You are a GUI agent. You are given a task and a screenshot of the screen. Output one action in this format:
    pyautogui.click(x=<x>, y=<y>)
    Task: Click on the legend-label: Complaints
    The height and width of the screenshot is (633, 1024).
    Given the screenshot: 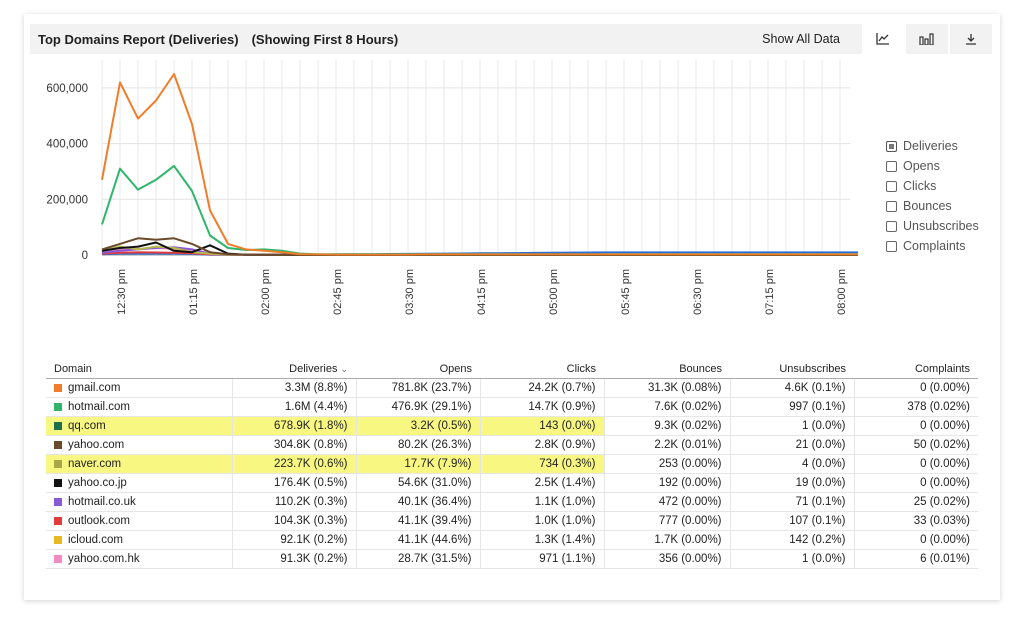 What is the action you would take?
    pyautogui.click(x=934, y=246)
    